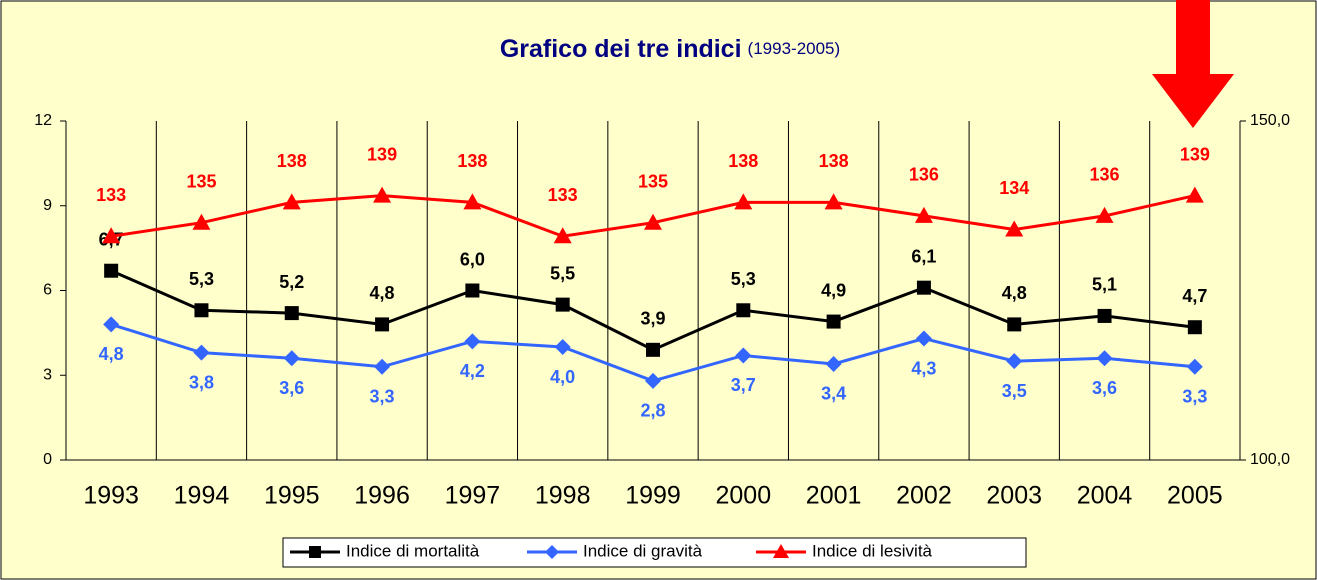 Image resolution: width=1317 pixels, height=580 pixels. Describe the element at coordinates (652, 319) in the screenshot. I see `data-label: 3,9` at that location.